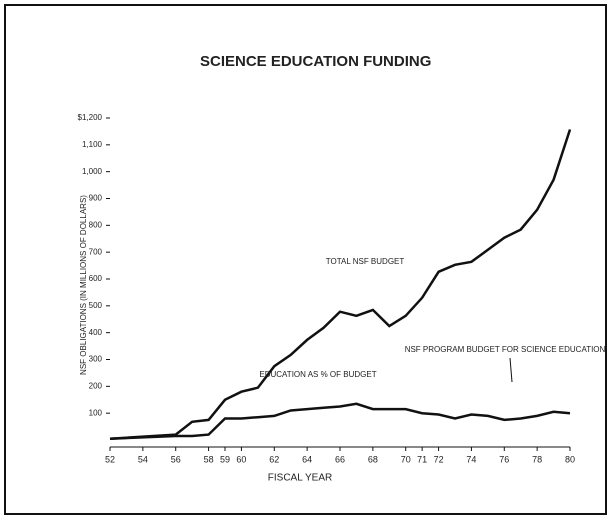 This screenshot has width=612, height=520. Describe the element at coordinates (307, 459) in the screenshot. I see `x-tick-label: 64` at that location.